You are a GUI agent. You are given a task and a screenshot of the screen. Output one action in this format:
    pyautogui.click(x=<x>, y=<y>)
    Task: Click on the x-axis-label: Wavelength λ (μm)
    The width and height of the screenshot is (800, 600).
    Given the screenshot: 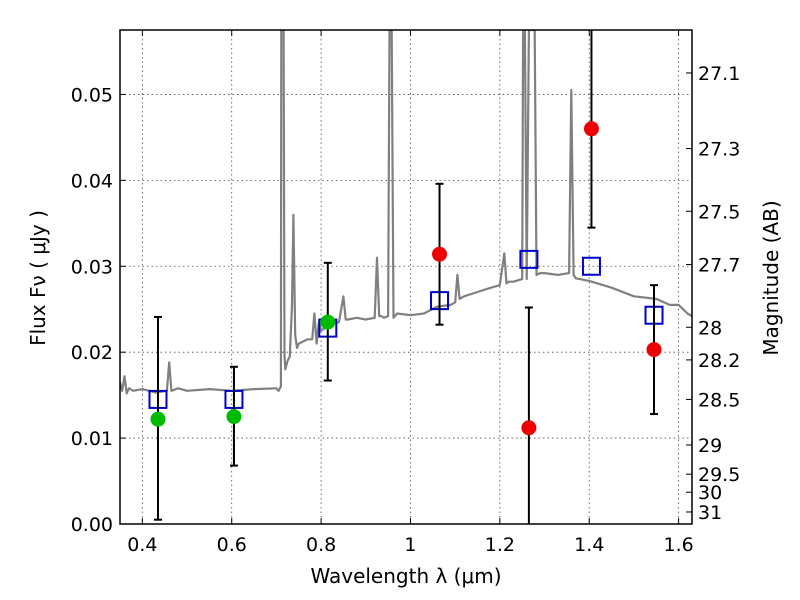 What is the action you would take?
    pyautogui.click(x=405, y=576)
    